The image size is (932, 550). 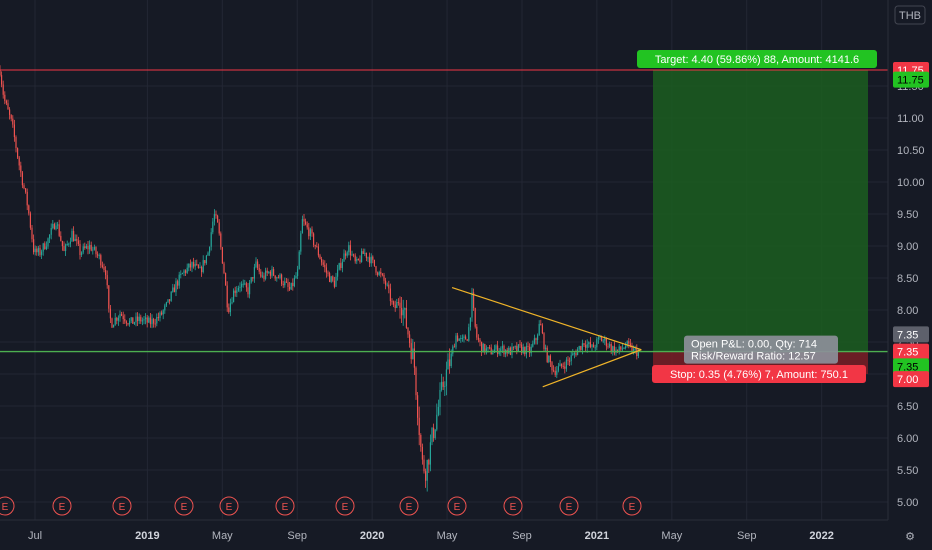 What do you see at coordinates (821, 536) in the screenshot?
I see `time-tick: 2022` at bounding box center [821, 536].